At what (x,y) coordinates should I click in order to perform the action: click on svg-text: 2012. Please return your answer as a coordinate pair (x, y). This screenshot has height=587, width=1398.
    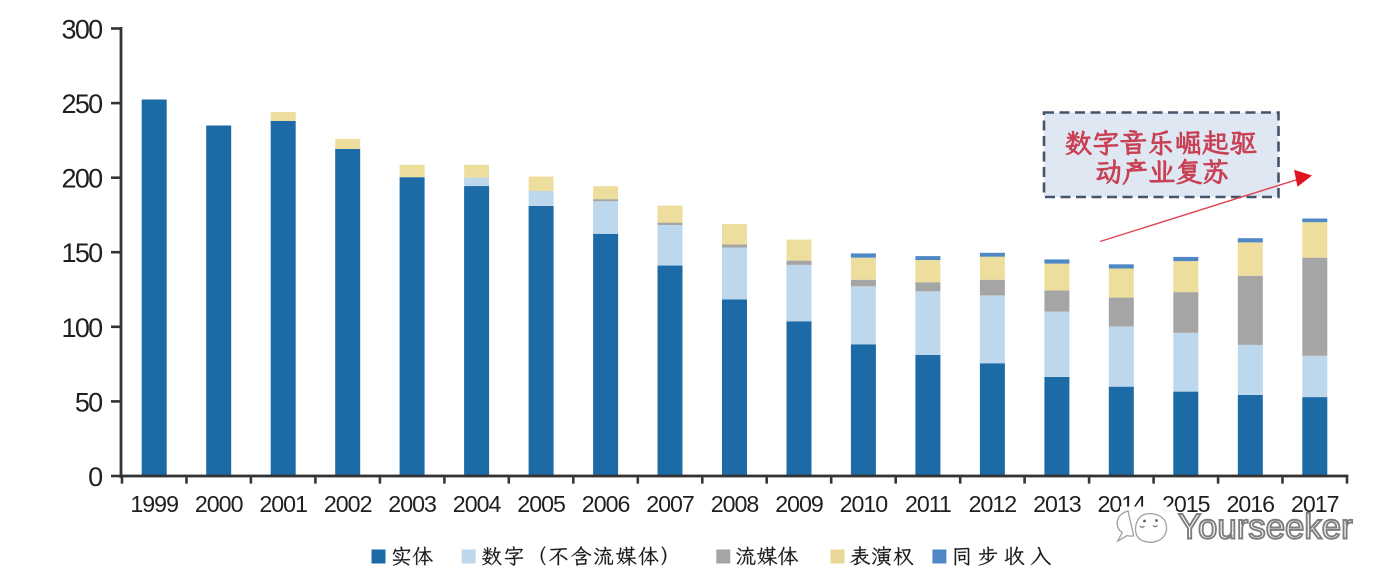
    Looking at the image, I should click on (993, 504).